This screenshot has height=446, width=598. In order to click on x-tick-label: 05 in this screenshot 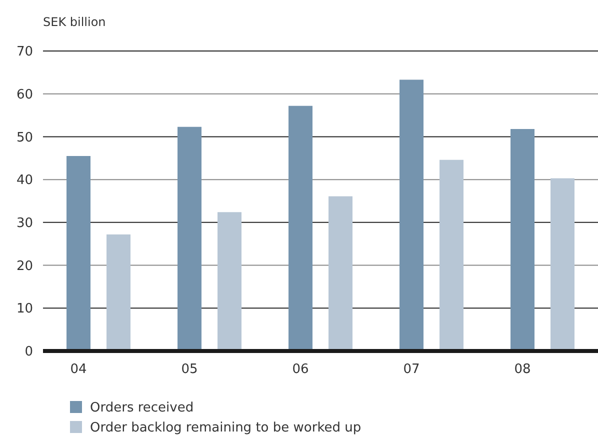, I will do `click(189, 369)`.